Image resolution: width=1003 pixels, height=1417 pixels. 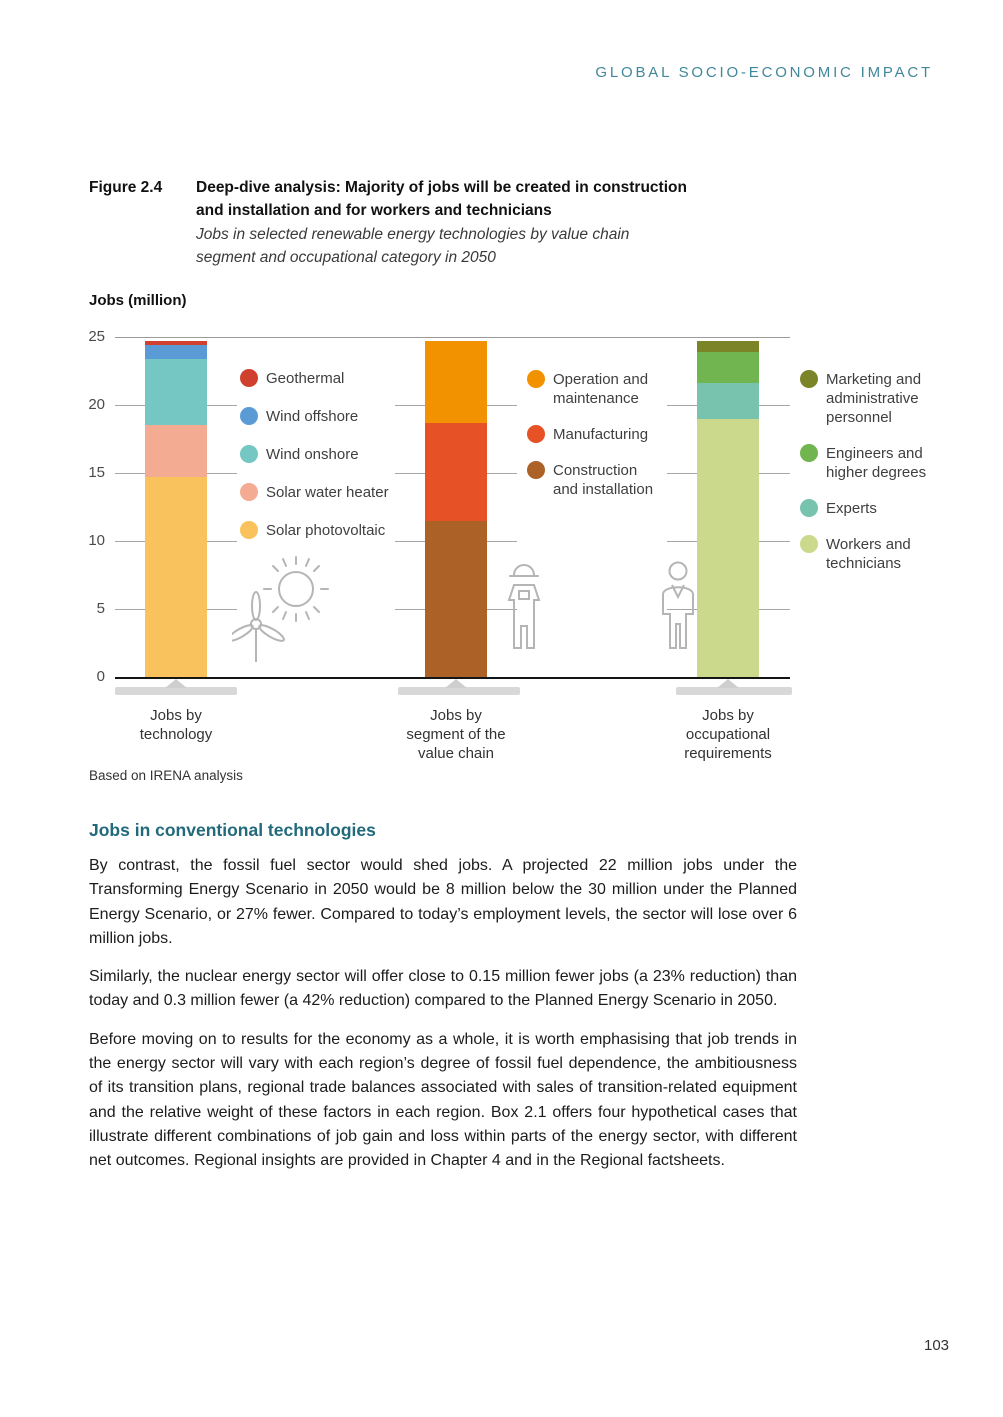 I want to click on legend-label: Marketing and administrative personnel, so click(x=874, y=398).